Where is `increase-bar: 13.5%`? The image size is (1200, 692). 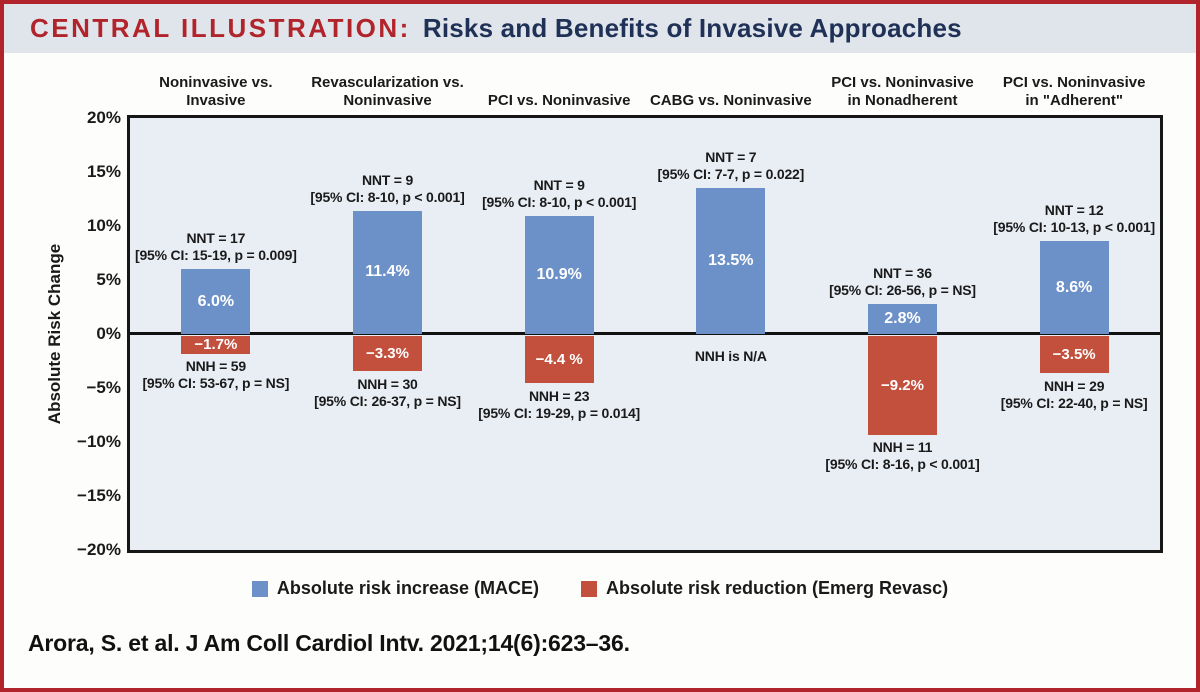
increase-bar: 13.5% is located at coordinates (731, 261).